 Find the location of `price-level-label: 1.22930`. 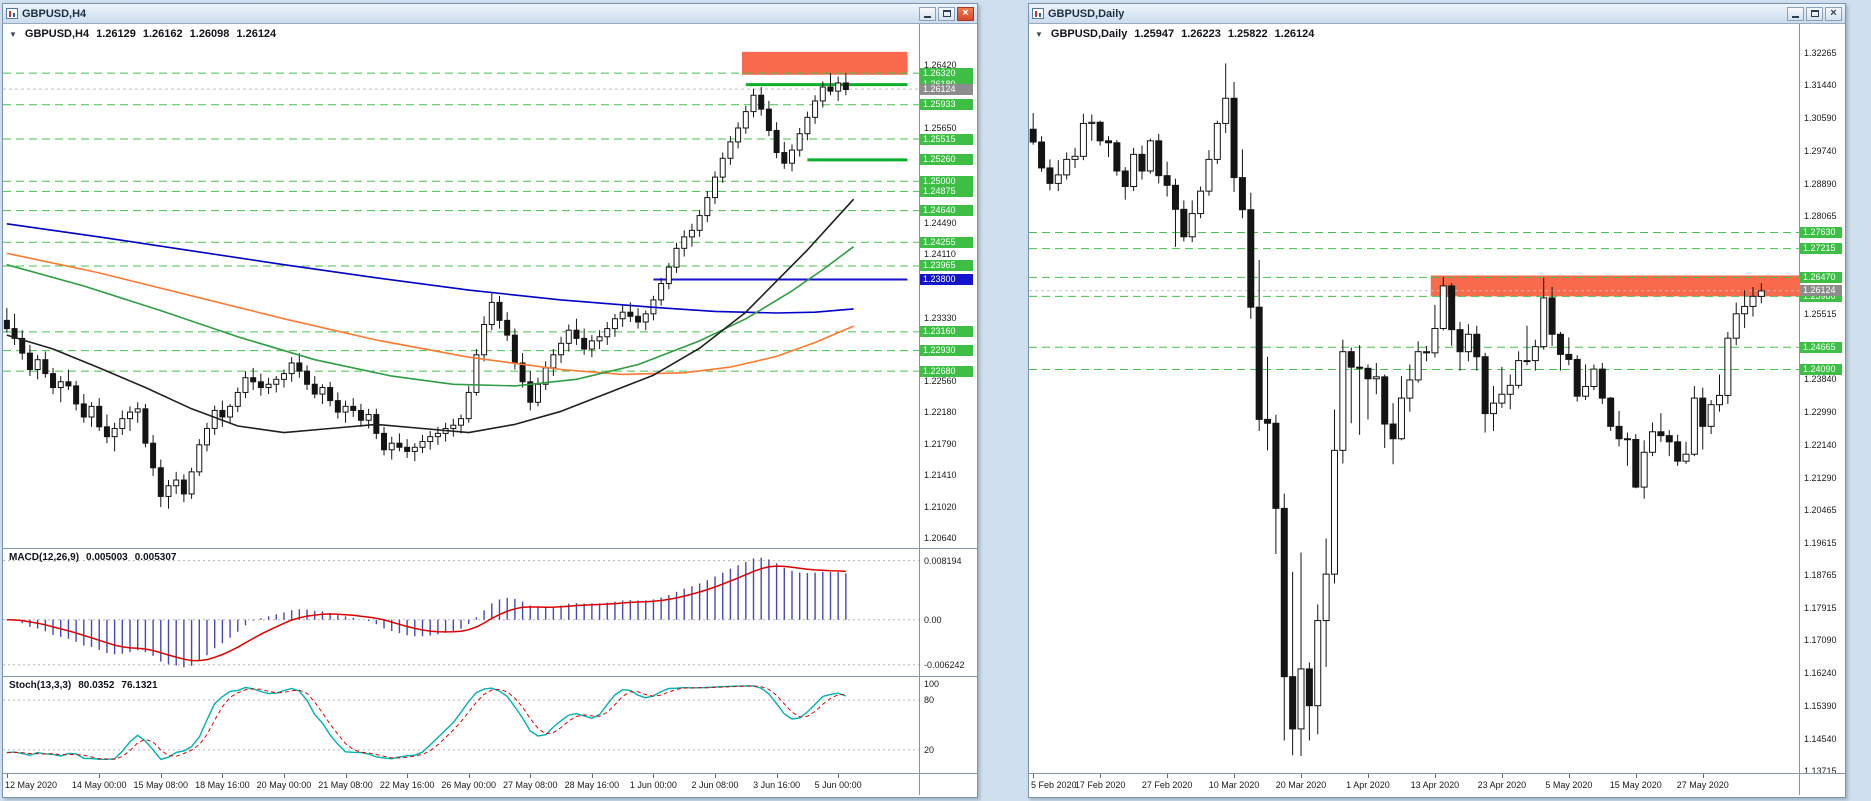

price-level-label: 1.22930 is located at coordinates (946, 351).